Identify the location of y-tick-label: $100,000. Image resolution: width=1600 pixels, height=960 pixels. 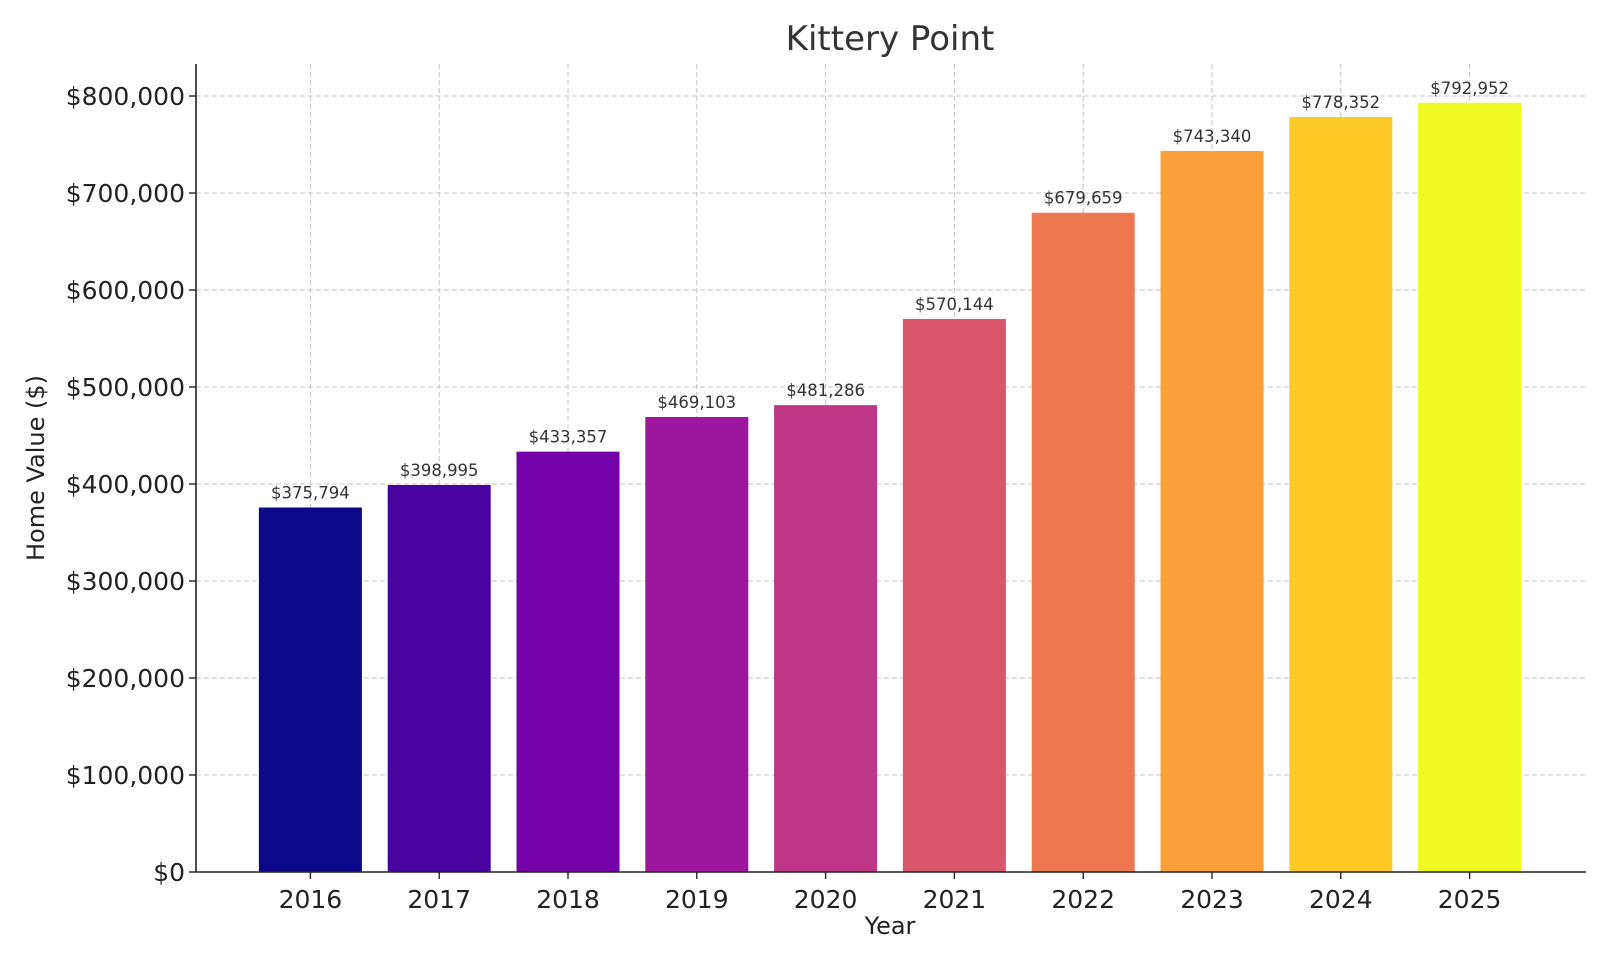
(125, 775).